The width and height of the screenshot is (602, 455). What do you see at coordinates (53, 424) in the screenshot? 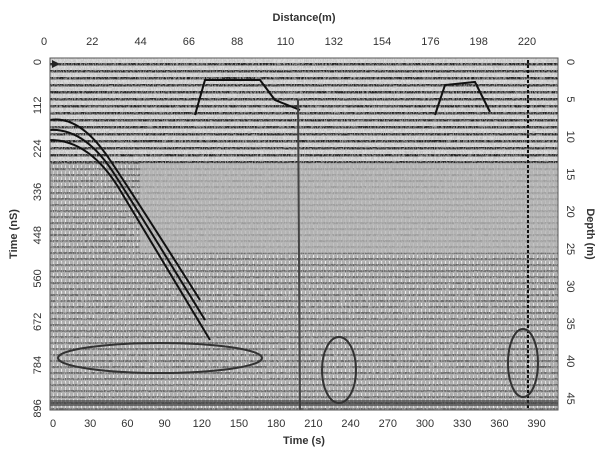
I see `bottom-tick-label: 0` at bounding box center [53, 424].